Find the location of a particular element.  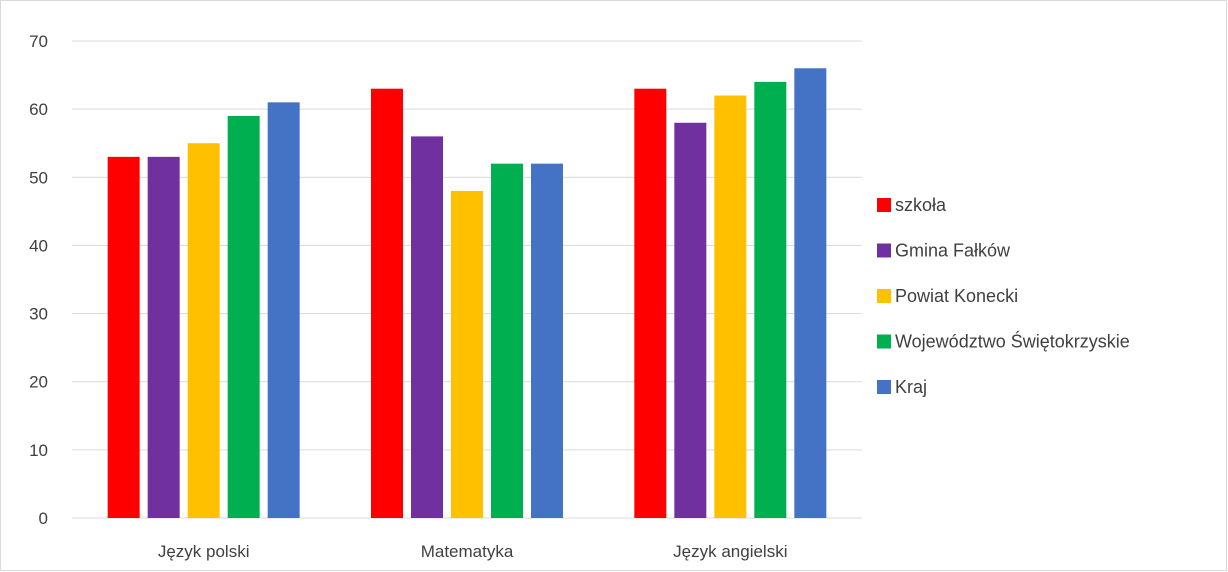

x-tick-label: Język polski is located at coordinates (204, 551).